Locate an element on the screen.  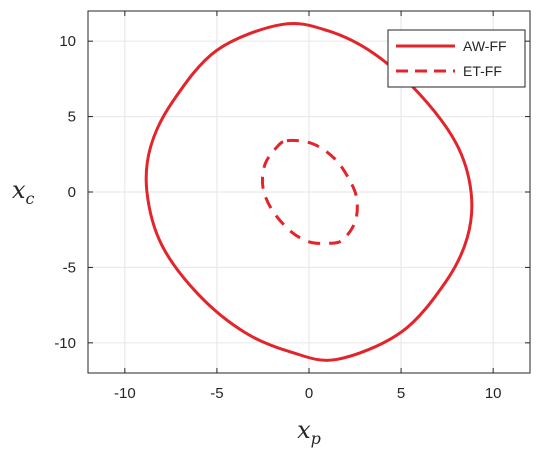
y-axis-label: xc is located at coordinates (23, 192).